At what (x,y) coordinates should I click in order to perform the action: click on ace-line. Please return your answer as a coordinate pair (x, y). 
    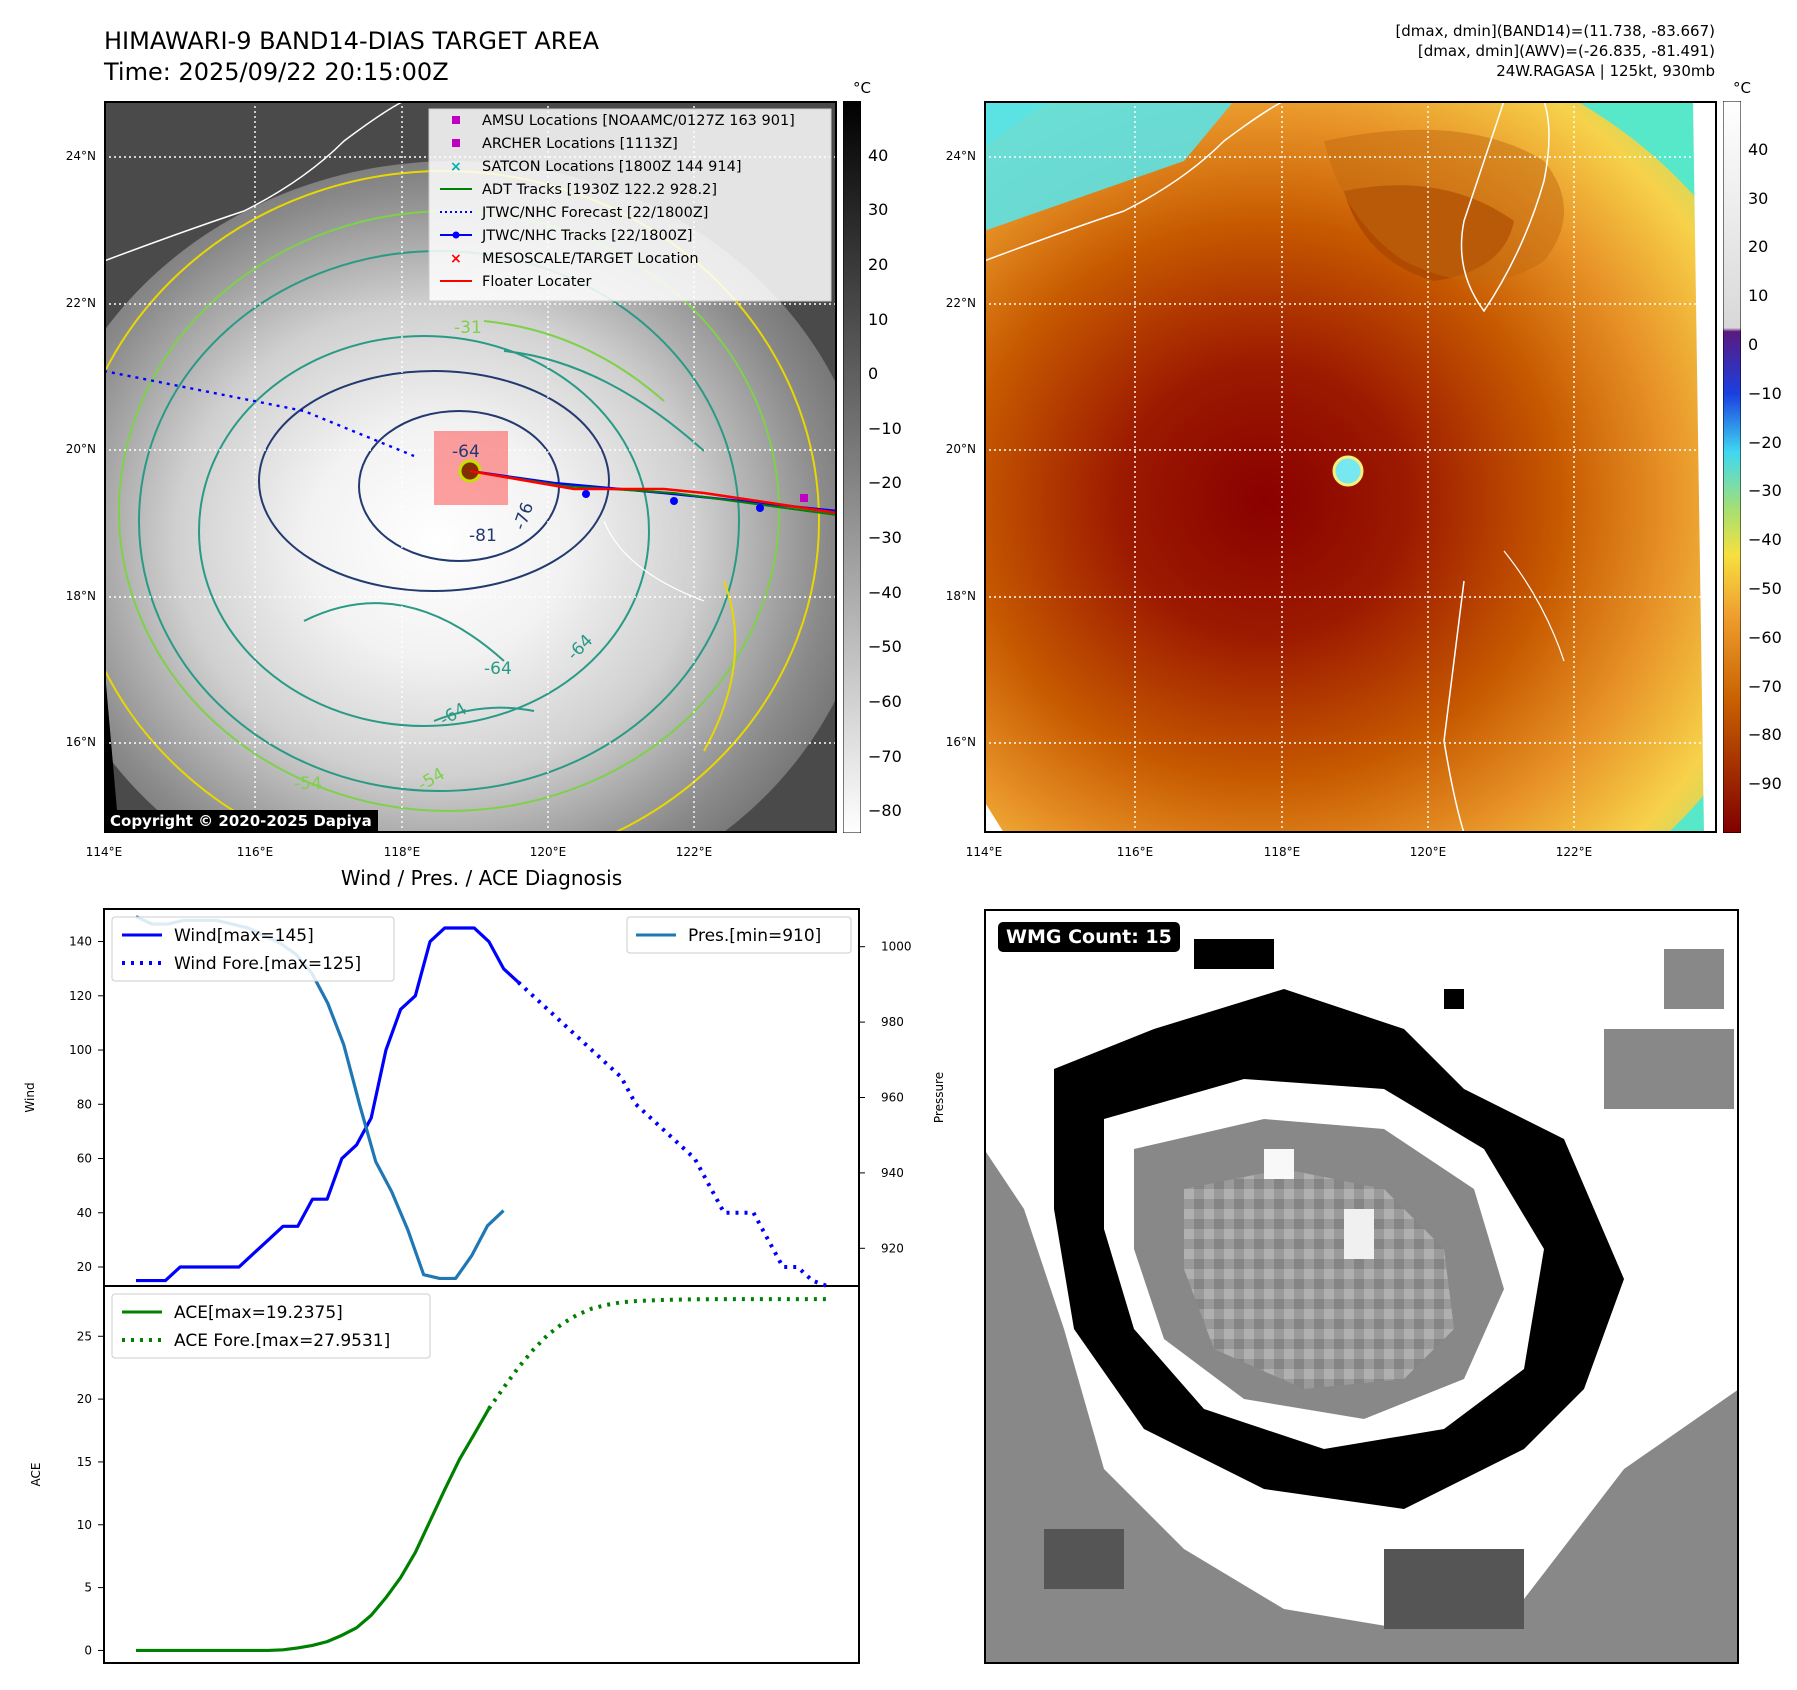
    Looking at the image, I should click on (313, 1530).